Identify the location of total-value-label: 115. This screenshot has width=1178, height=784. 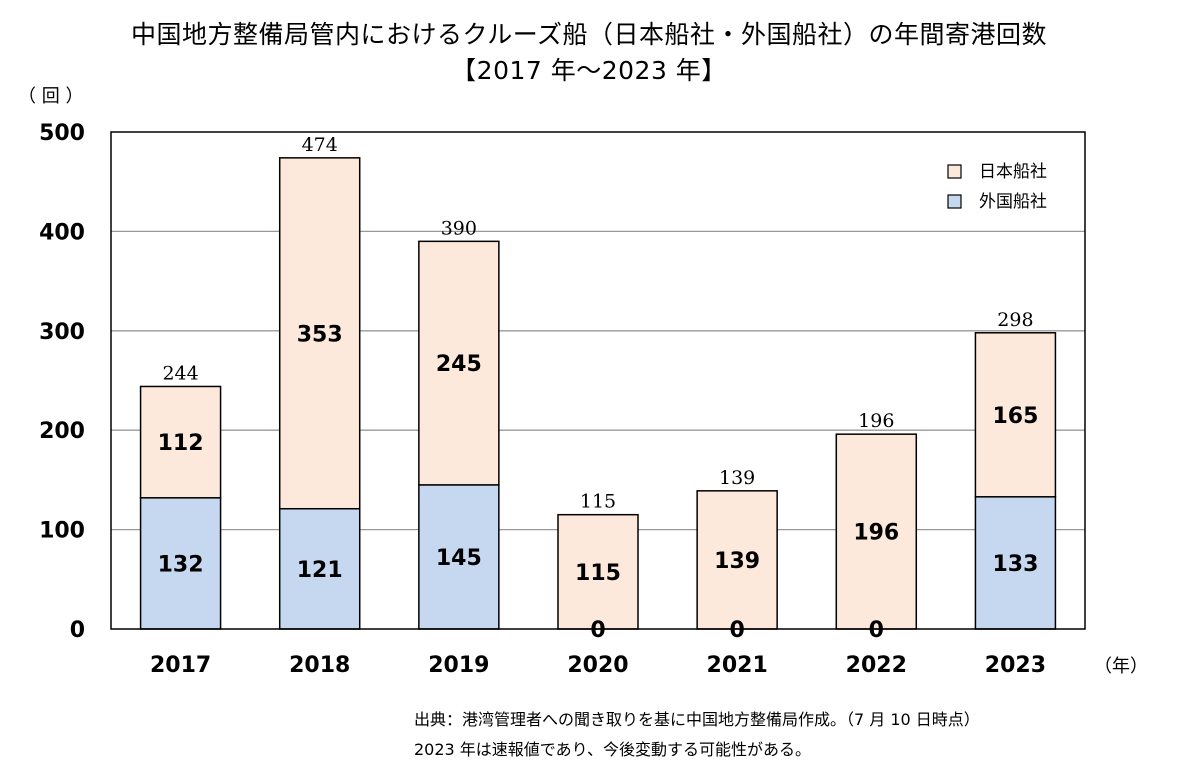
(598, 502).